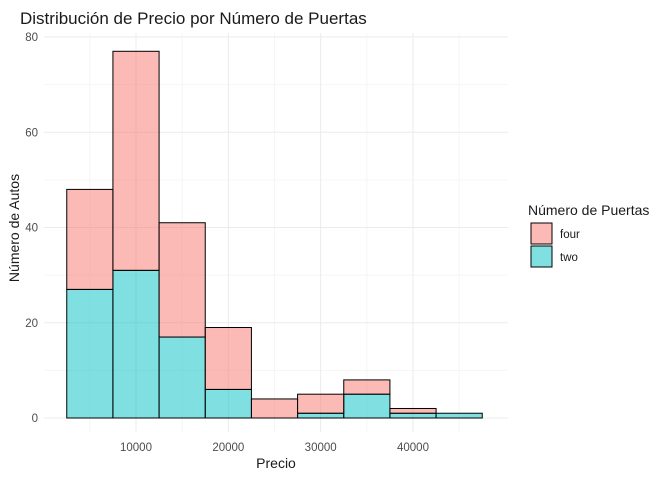  I want to click on x-tick-label: 10000, so click(136, 448).